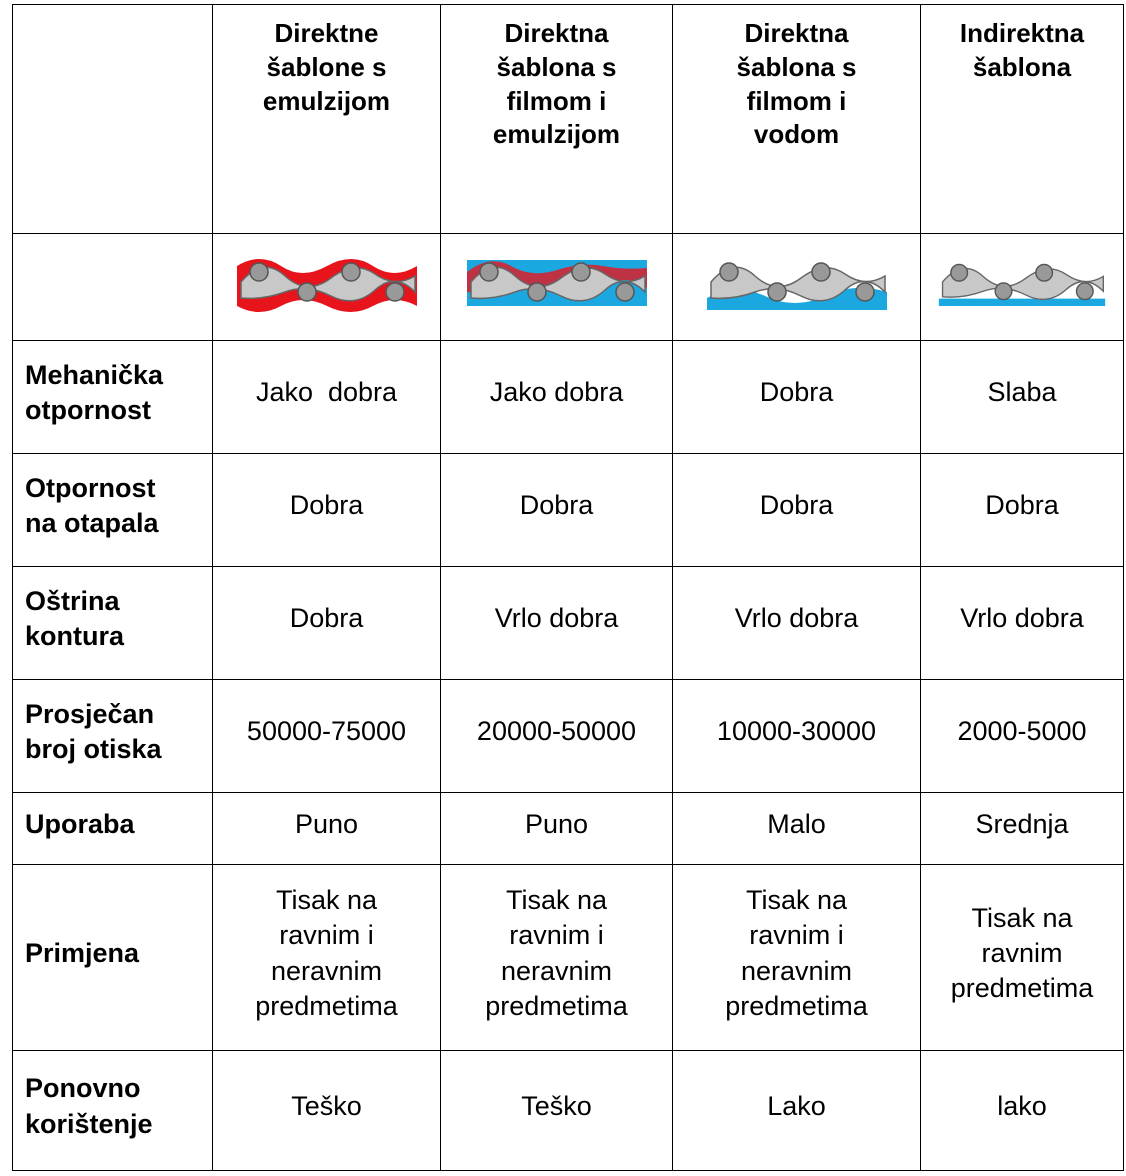 The width and height of the screenshot is (1126, 1176). I want to click on row-label: Prosječan broj otiska, so click(112, 736).